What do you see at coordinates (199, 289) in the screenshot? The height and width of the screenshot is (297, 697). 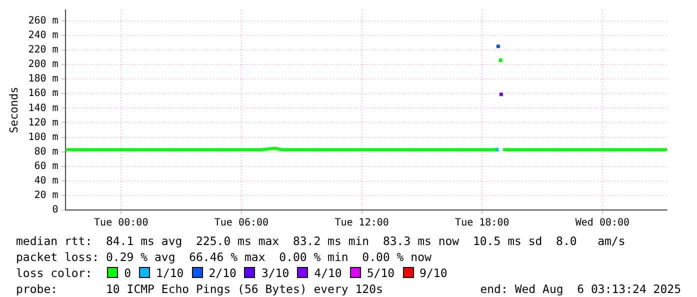 I see `text: probe: 10 ICMP Echo Pings (56 Bytes) every 120s` at bounding box center [199, 289].